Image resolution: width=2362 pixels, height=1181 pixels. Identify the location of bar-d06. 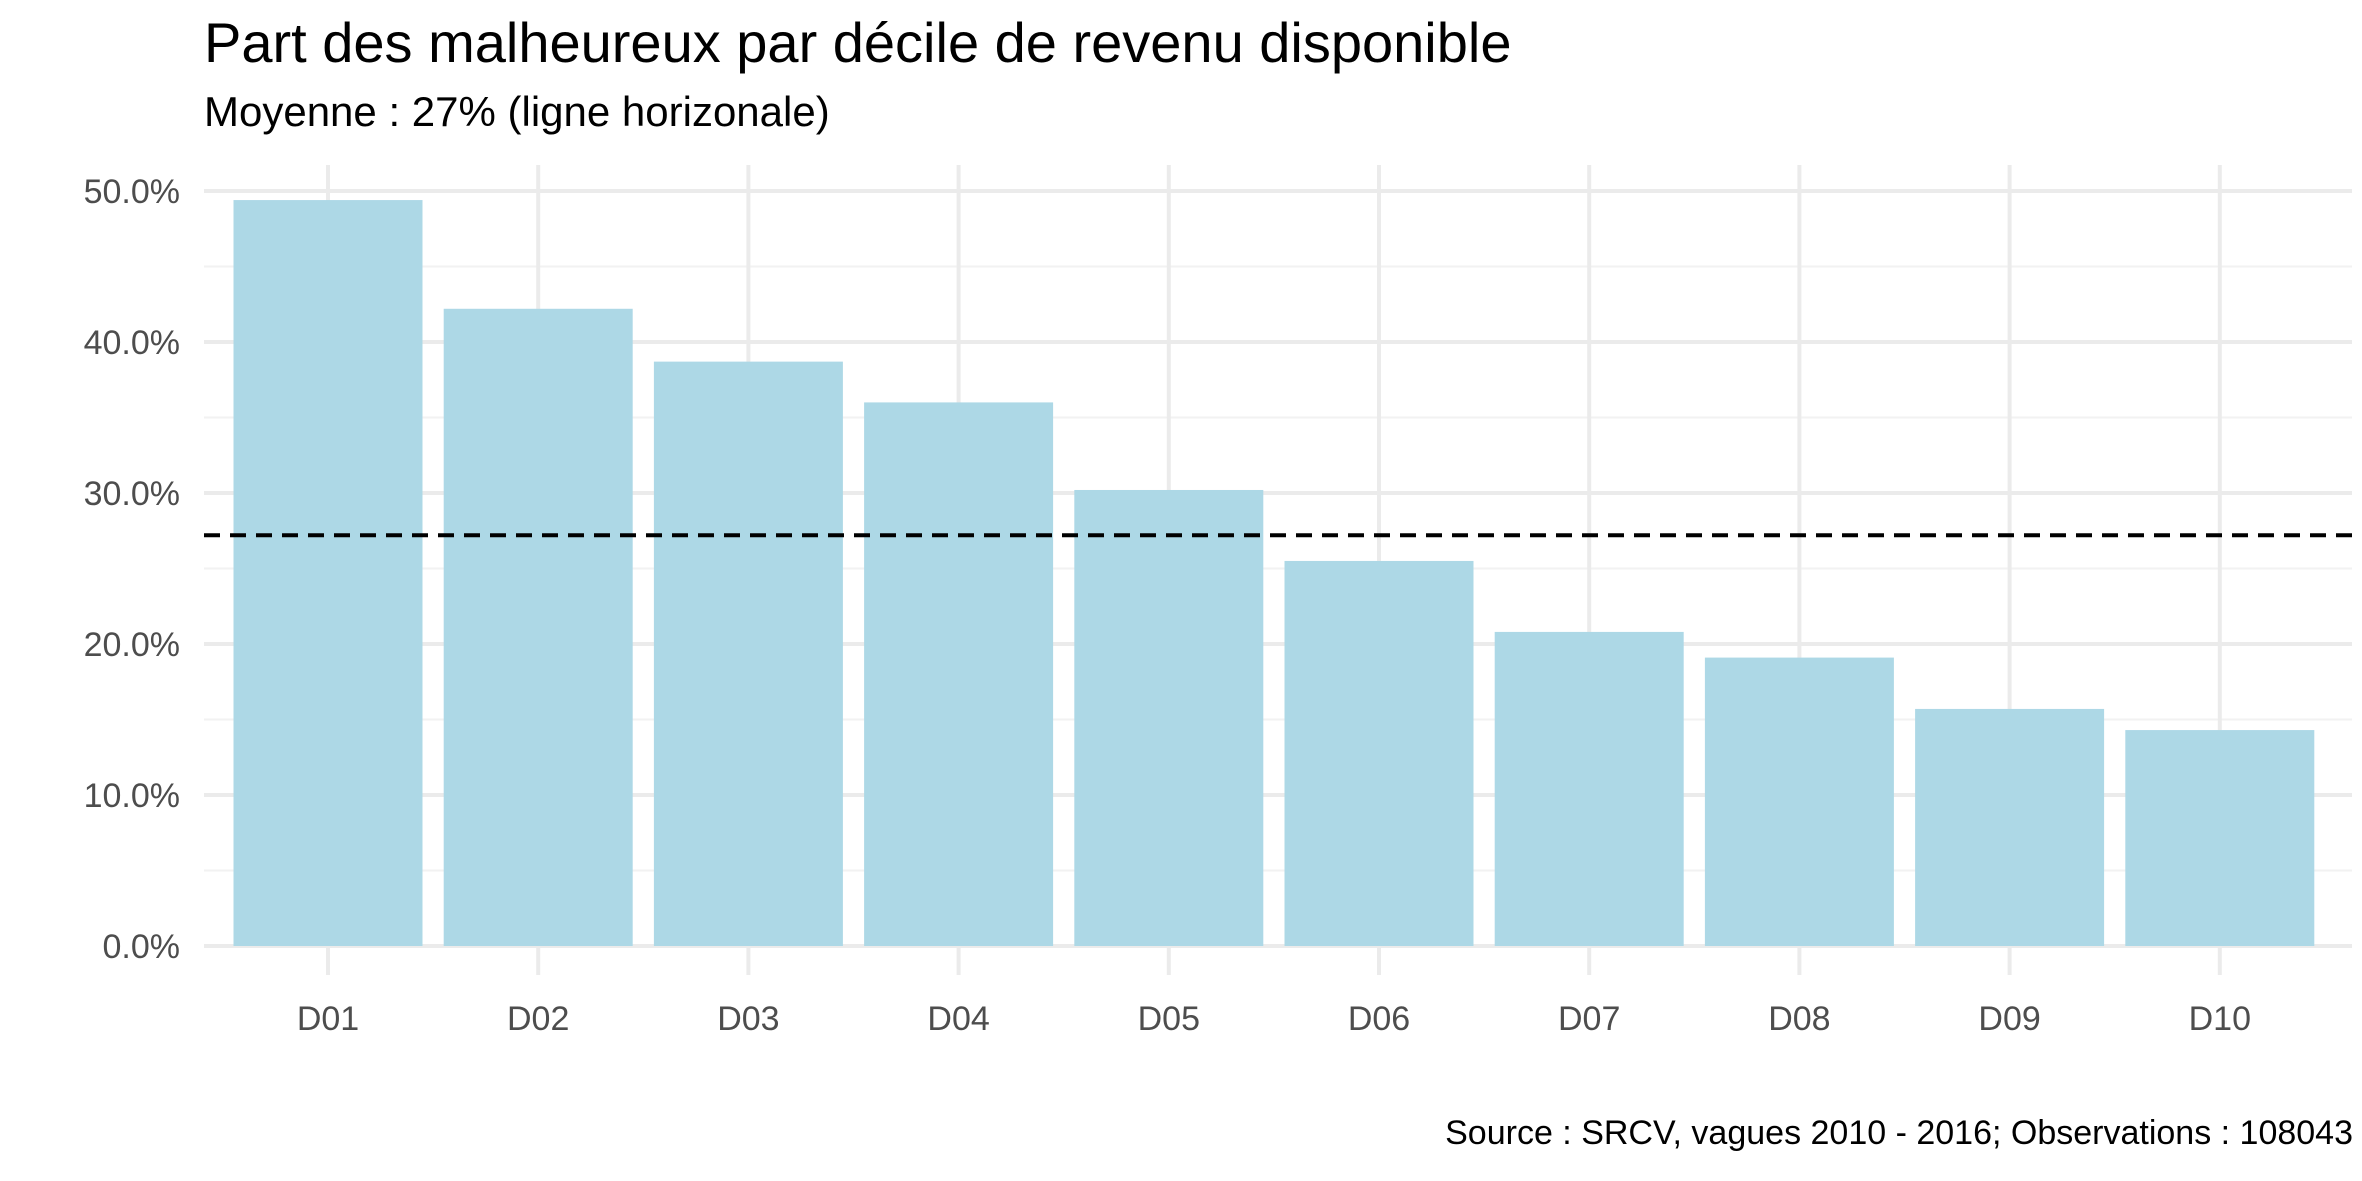
(1379, 753).